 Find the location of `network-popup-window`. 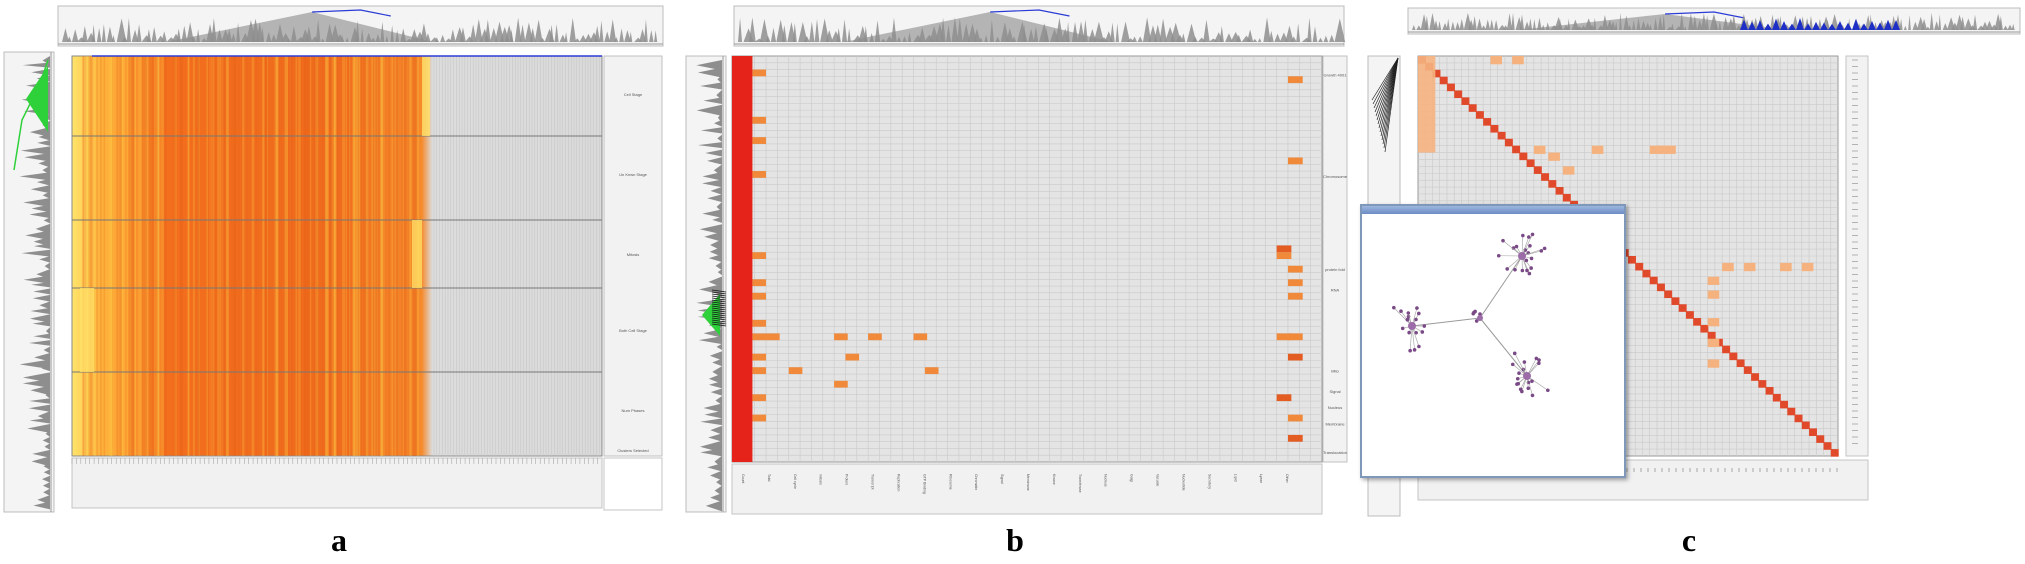

network-popup-window is located at coordinates (1493, 341).